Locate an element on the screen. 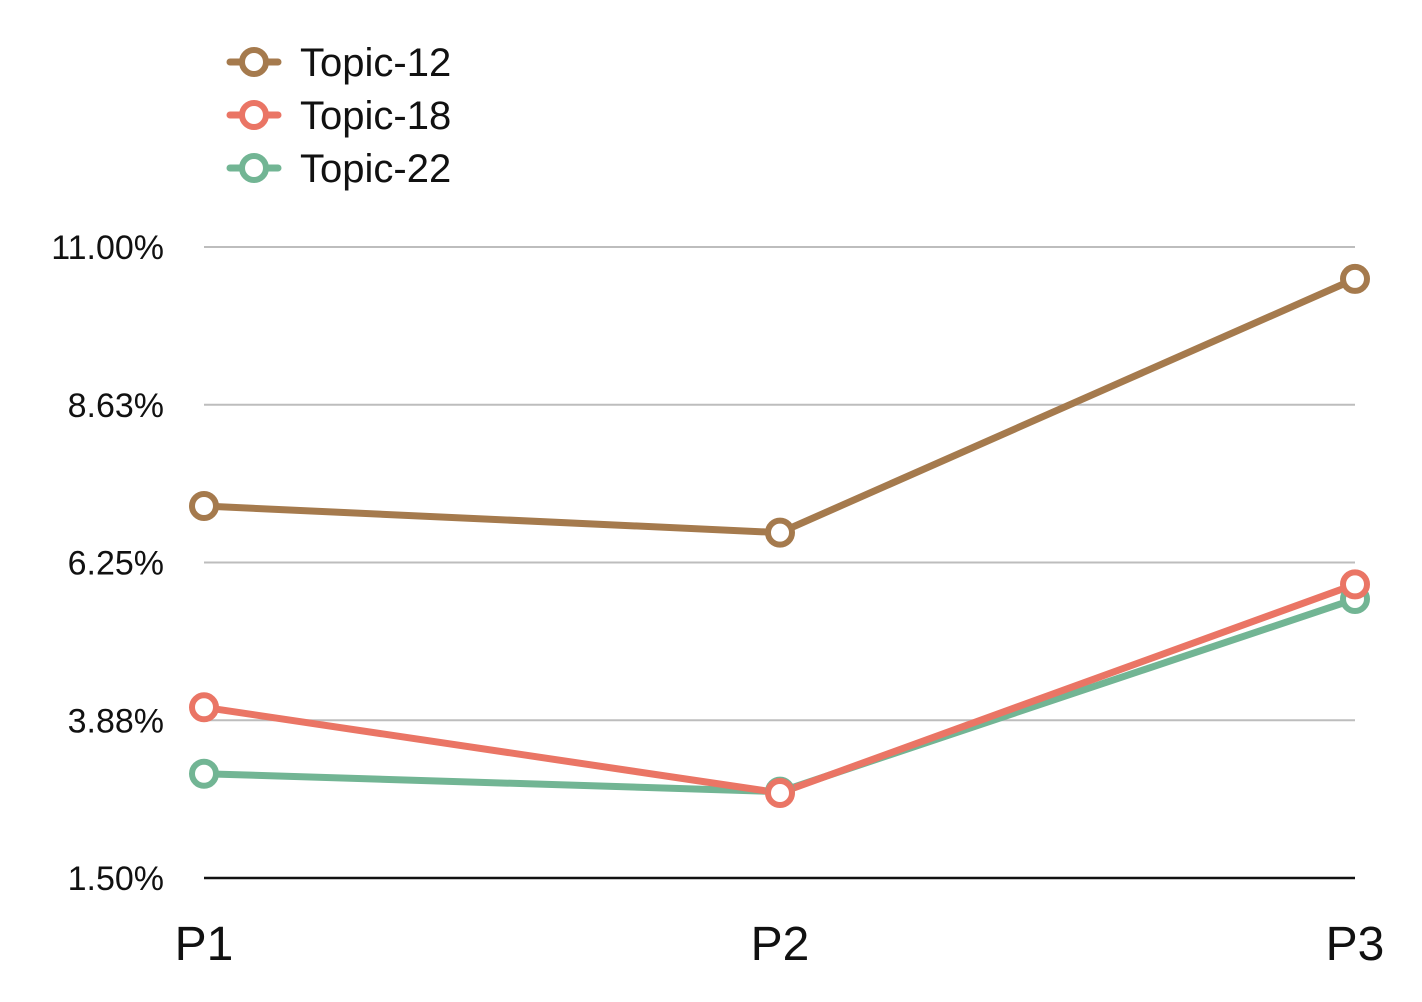 The width and height of the screenshot is (1422, 1002). legend-item: Topic-22 is located at coordinates (338, 169).